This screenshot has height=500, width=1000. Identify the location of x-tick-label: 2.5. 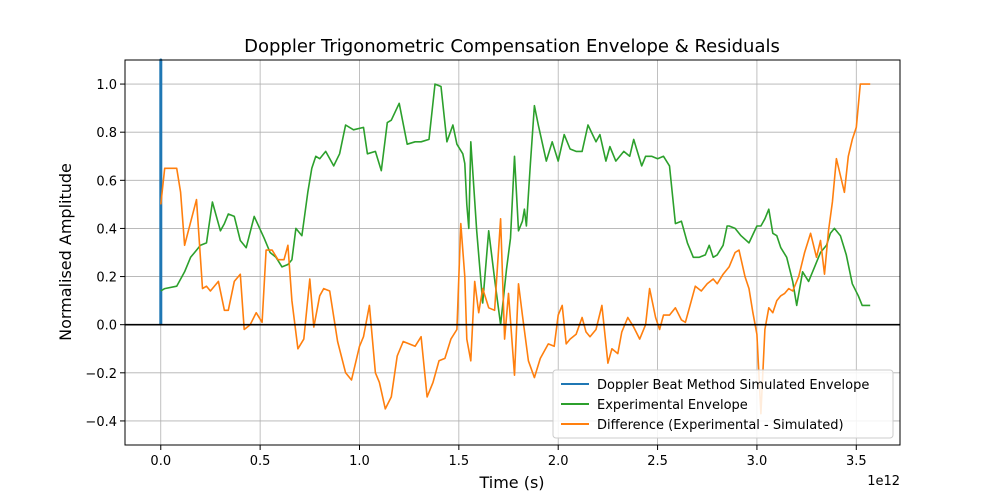
(657, 461).